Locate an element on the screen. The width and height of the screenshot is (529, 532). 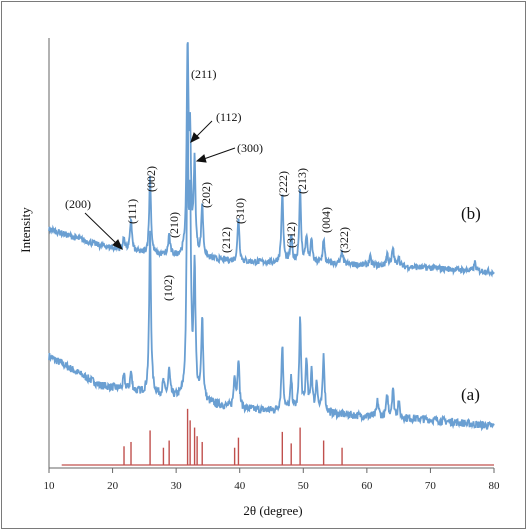
peak-label-210: (210) is located at coordinates (174, 225).